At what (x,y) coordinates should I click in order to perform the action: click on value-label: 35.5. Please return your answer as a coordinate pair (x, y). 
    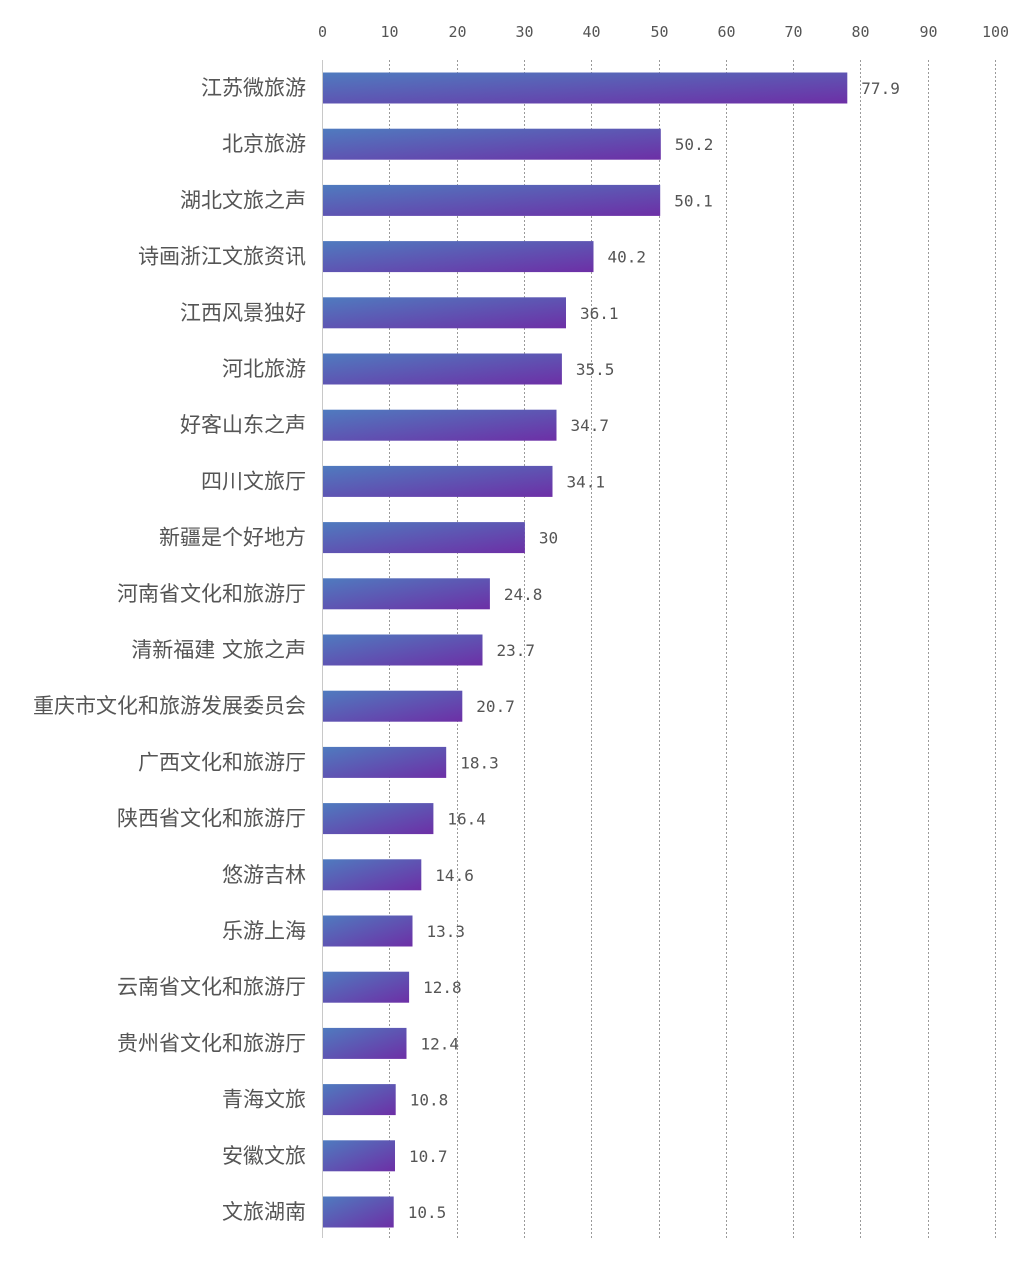
    Looking at the image, I should click on (595, 369).